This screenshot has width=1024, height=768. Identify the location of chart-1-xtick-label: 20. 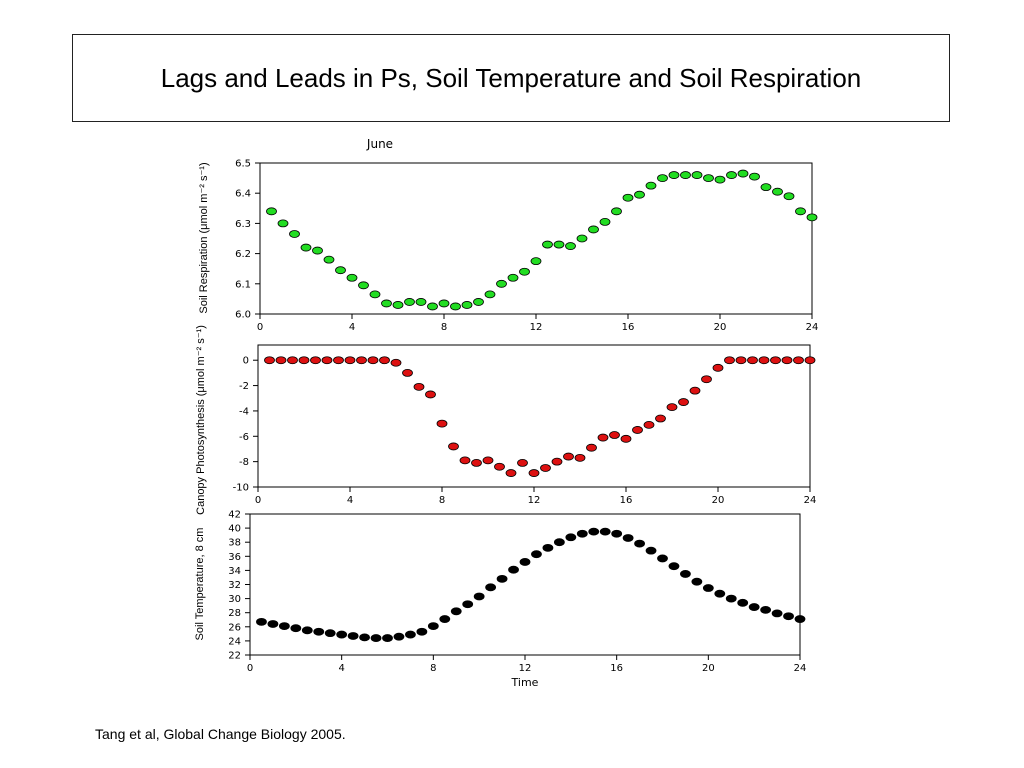
(720, 327).